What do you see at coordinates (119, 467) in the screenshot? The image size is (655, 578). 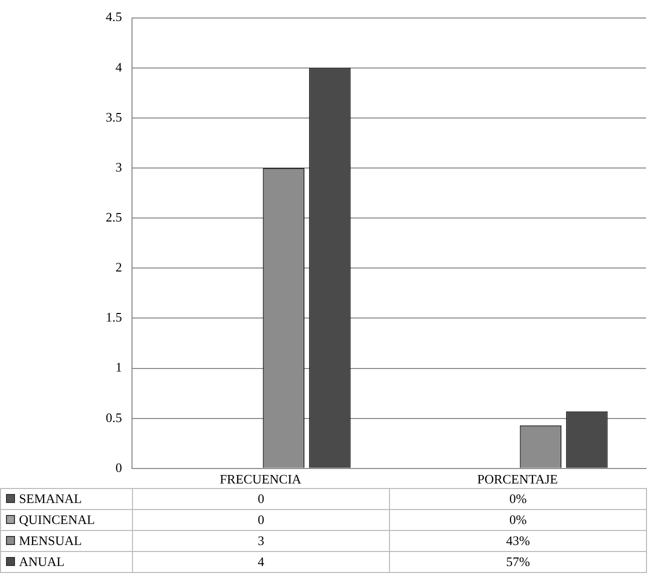 I see `y-tick-label: 0` at bounding box center [119, 467].